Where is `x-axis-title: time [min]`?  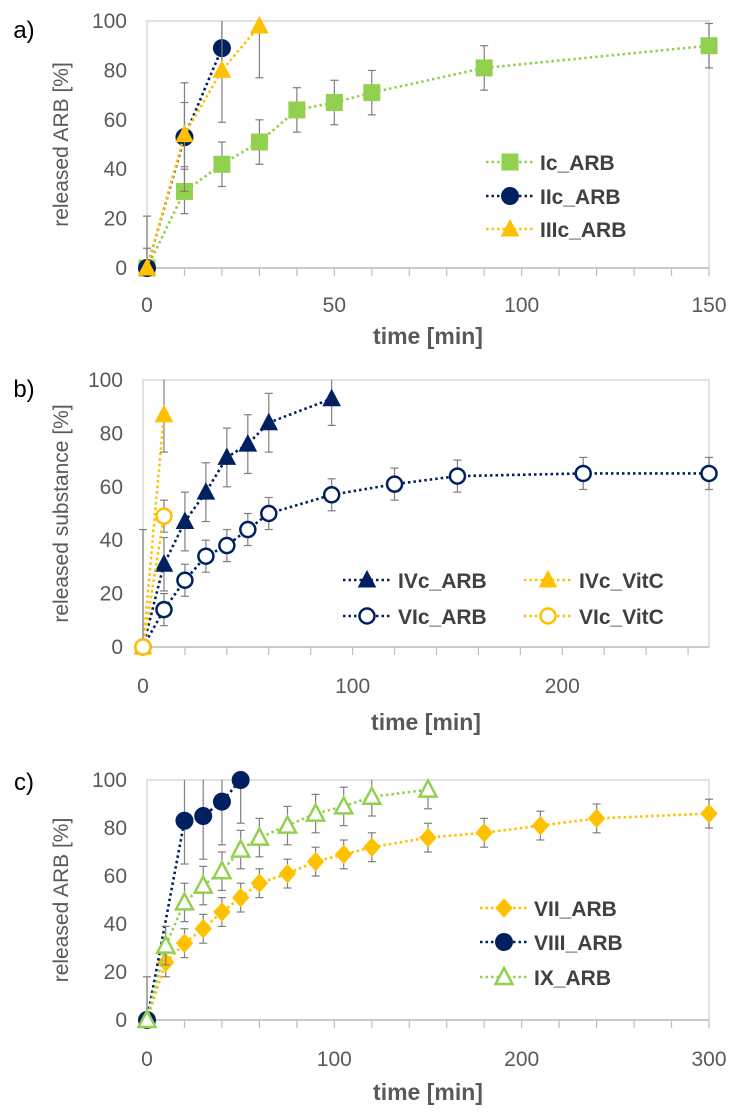
x-axis-title: time [min] is located at coordinates (426, 722).